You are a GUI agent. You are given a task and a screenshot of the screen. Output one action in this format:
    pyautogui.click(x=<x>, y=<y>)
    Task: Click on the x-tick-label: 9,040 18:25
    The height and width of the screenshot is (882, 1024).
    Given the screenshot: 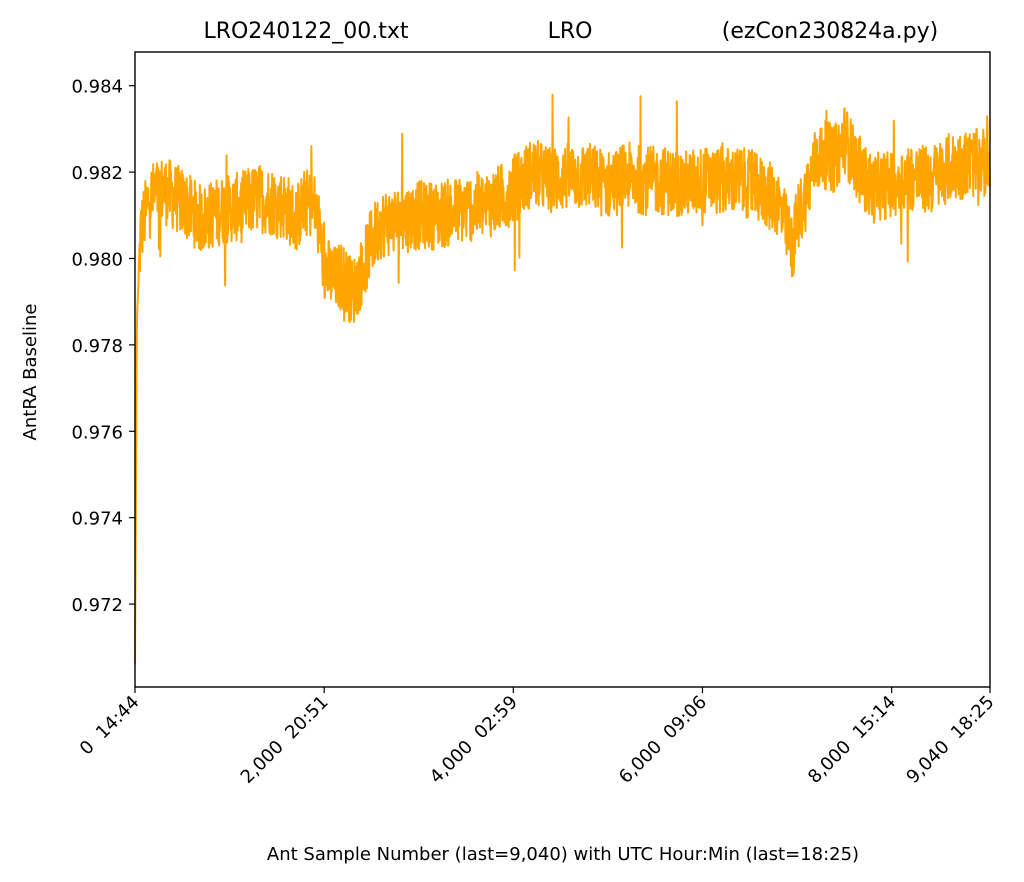 What is the action you would take?
    pyautogui.click(x=950, y=740)
    